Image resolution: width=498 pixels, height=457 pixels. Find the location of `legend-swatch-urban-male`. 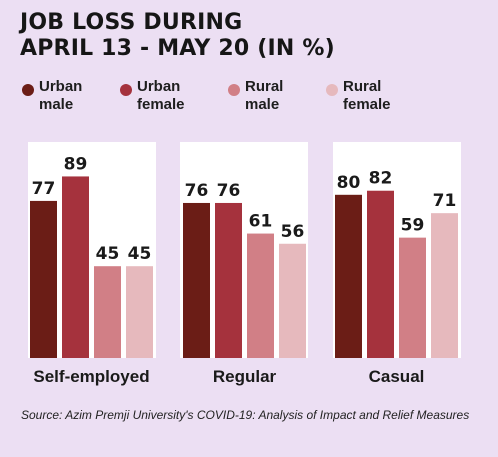

legend-swatch-urban-male is located at coordinates (28, 90).